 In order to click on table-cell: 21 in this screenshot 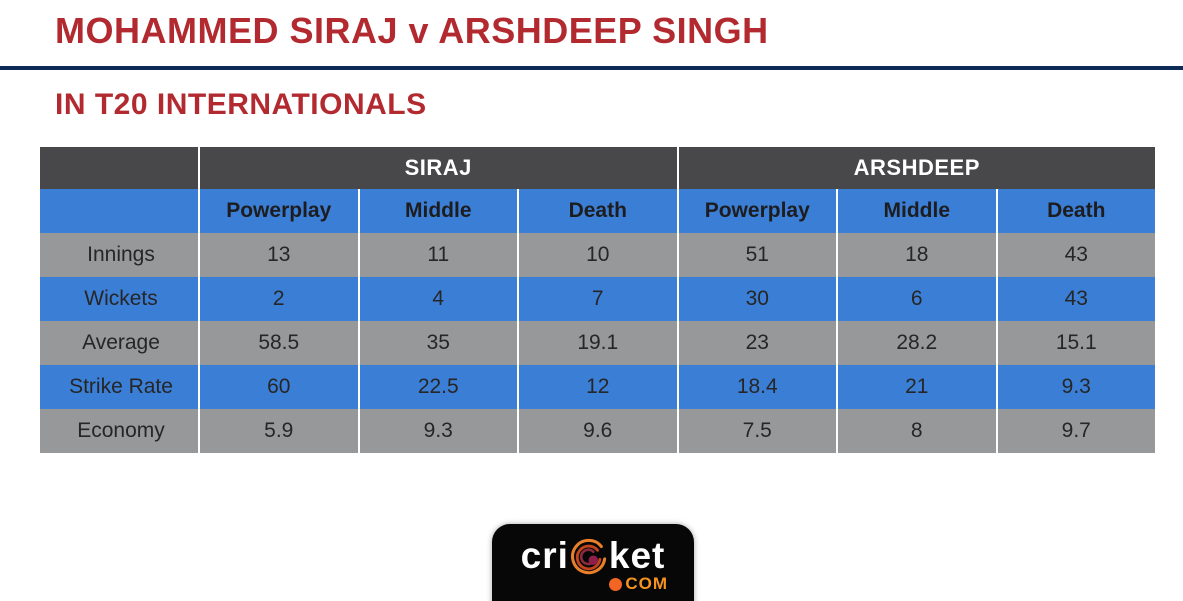, I will do `click(916, 387)`.